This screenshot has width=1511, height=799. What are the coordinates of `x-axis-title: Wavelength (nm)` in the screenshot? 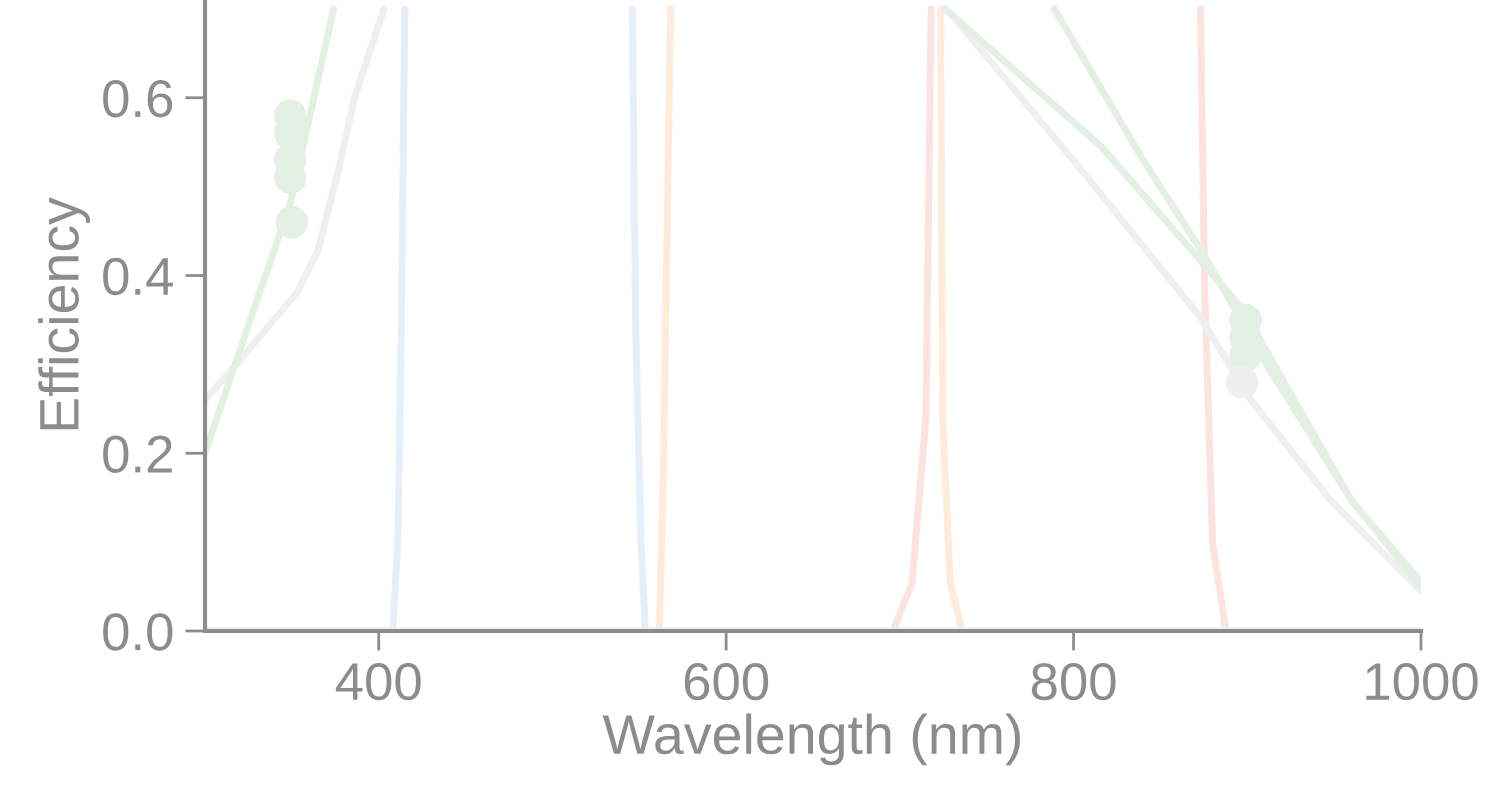 It's located at (811, 739).